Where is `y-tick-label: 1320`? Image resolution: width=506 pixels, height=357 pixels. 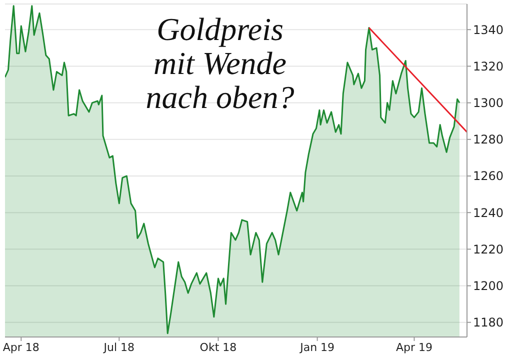 y-tick-label: 1320 is located at coordinates (488, 66).